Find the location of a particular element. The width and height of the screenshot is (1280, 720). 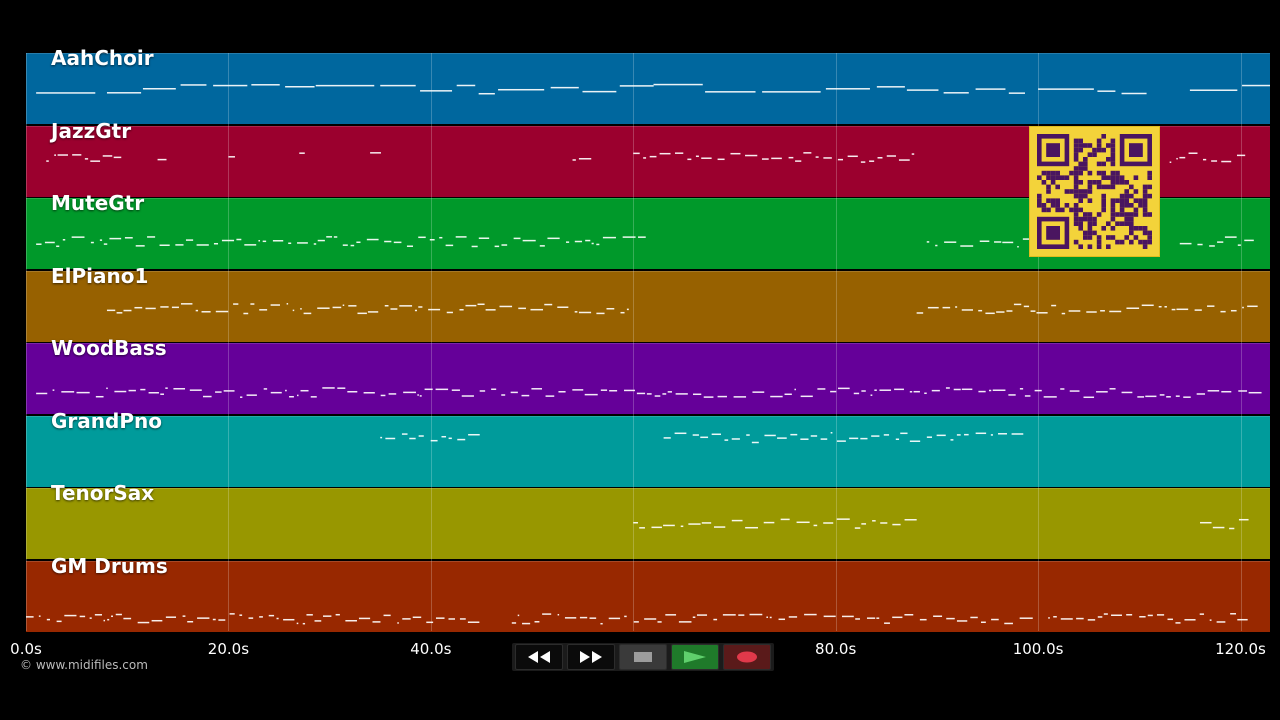

play-button is located at coordinates (695, 657).